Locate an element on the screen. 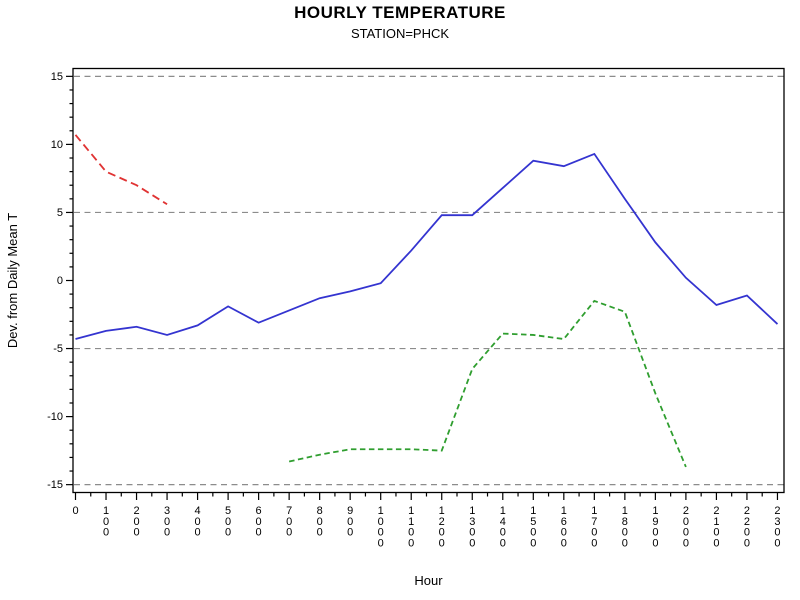  chart-title: HOURLY TEMPERATURE is located at coordinates (400, 12).